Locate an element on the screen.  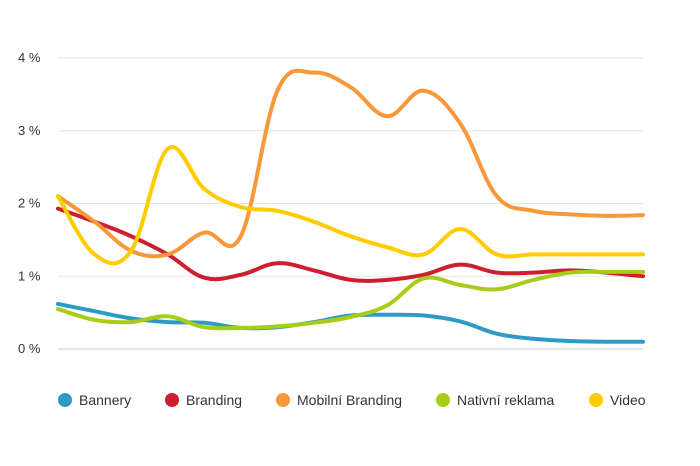
legend-item: Bannery is located at coordinates (94, 400).